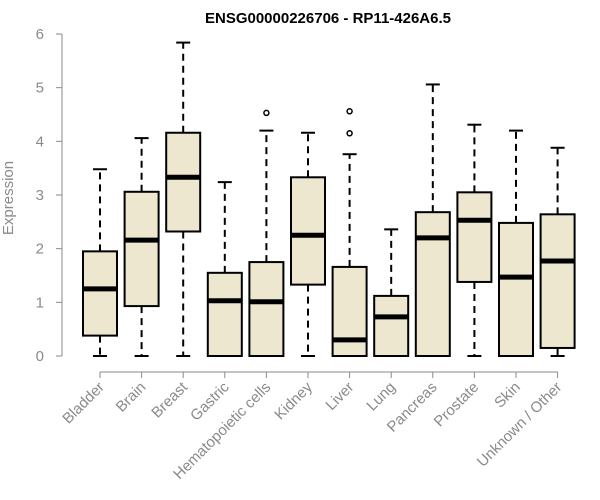 The height and width of the screenshot is (500, 600). What do you see at coordinates (40, 88) in the screenshot?
I see `y-tick-label: 5` at bounding box center [40, 88].